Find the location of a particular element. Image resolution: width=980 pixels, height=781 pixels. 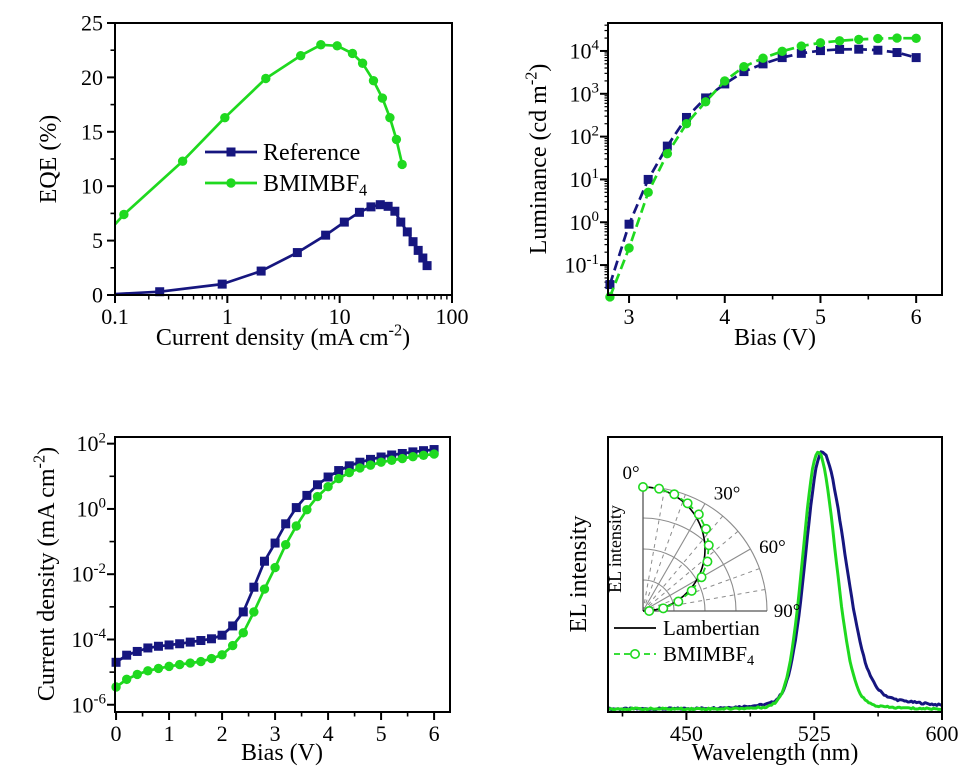

svg-text: 10⁻² is located at coordinates (89, 574).